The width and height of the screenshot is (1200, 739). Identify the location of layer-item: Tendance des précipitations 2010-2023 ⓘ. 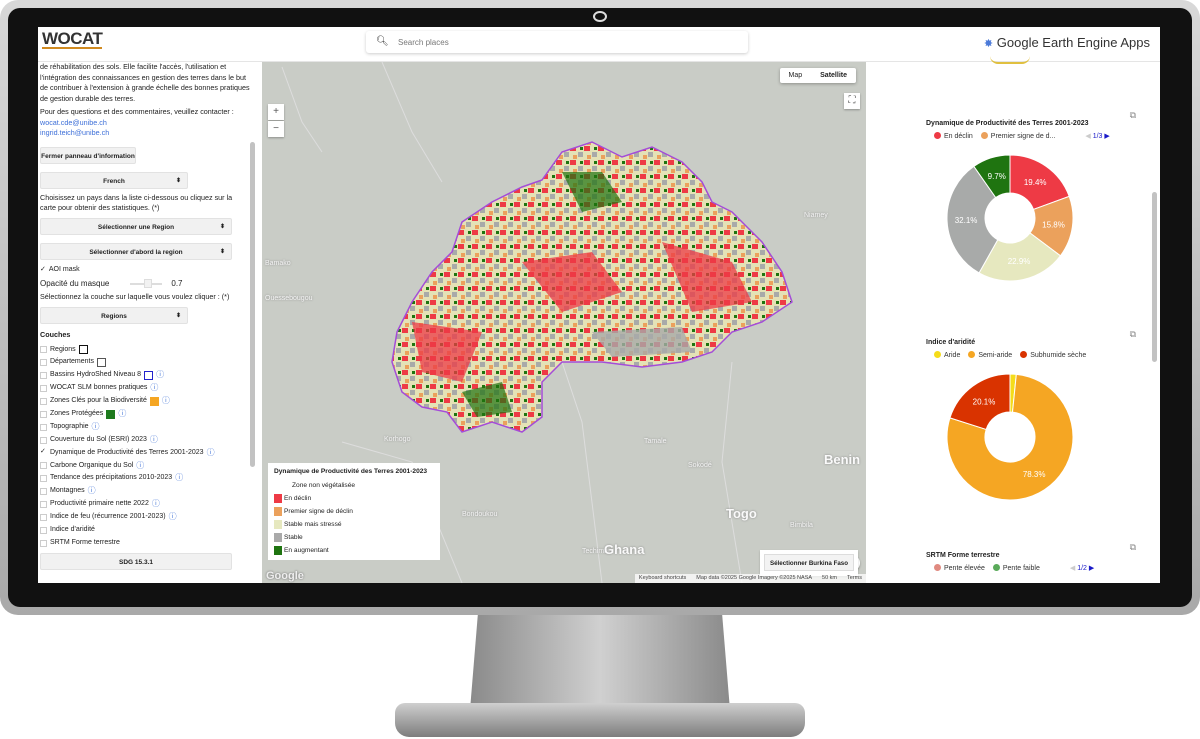
(145, 478).